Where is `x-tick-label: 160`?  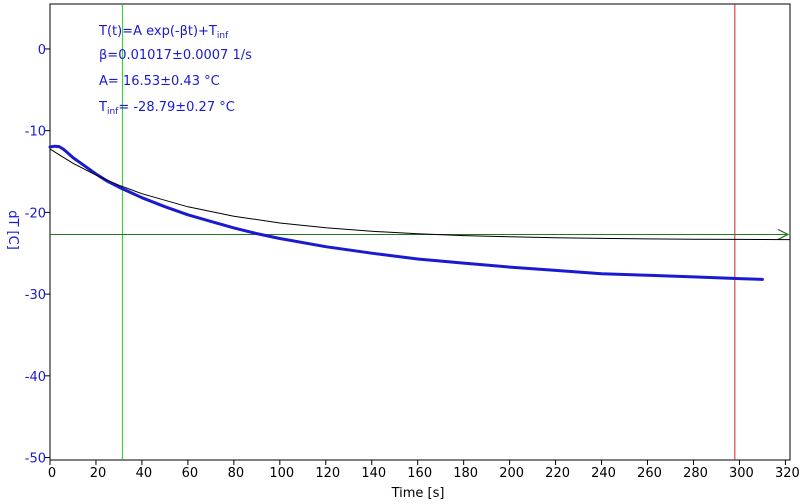
x-tick-label: 160 is located at coordinates (419, 473).